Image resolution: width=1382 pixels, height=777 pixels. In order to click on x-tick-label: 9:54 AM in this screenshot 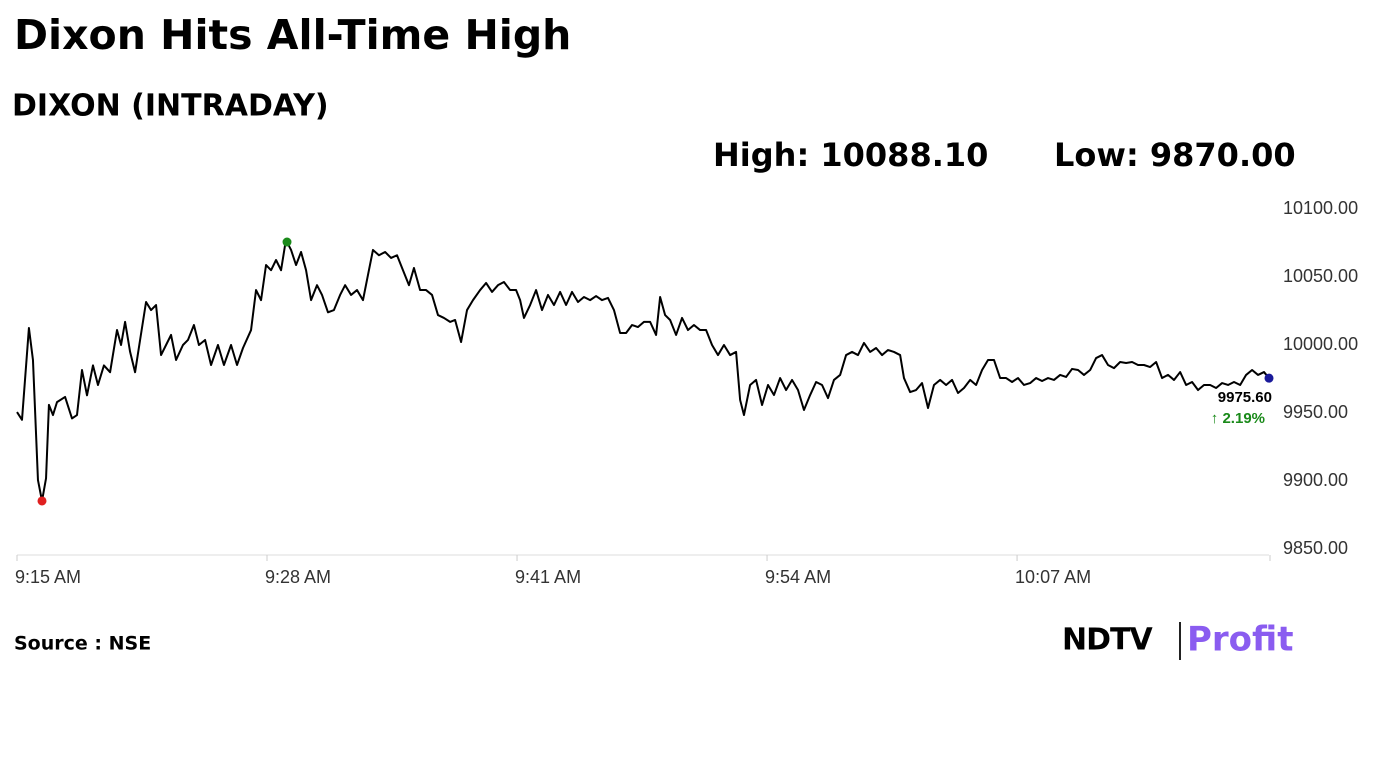, I will do `click(798, 577)`.